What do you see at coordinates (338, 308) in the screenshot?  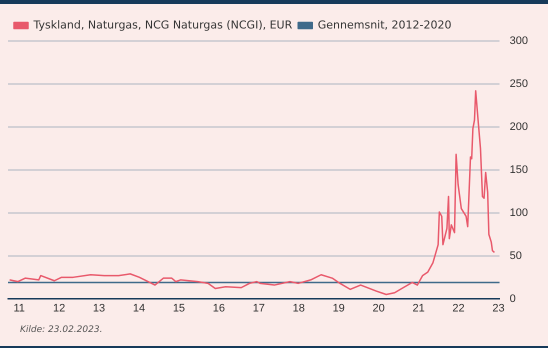 I see `x-tick-label: 19` at bounding box center [338, 308].